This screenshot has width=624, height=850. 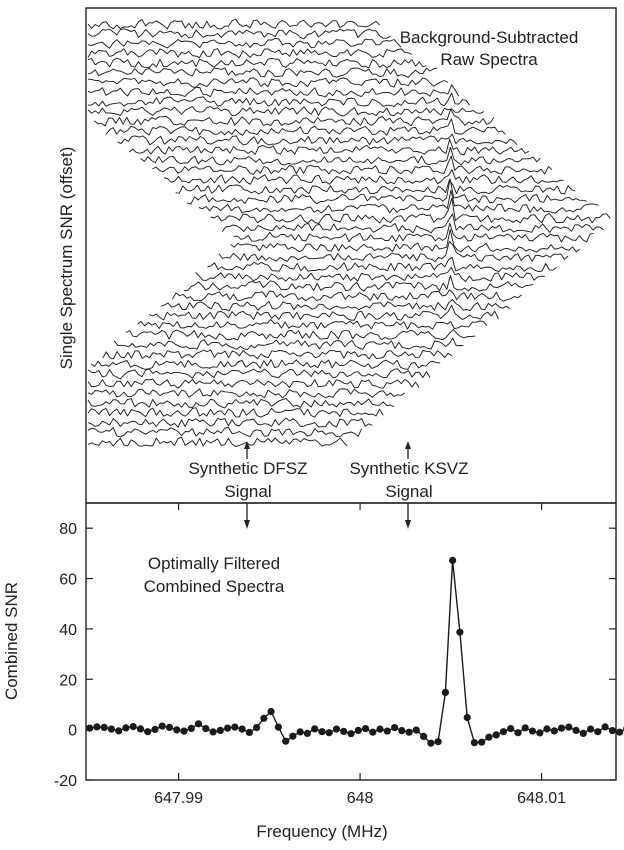 I want to click on y-tick-label: -20, so click(x=65, y=781).